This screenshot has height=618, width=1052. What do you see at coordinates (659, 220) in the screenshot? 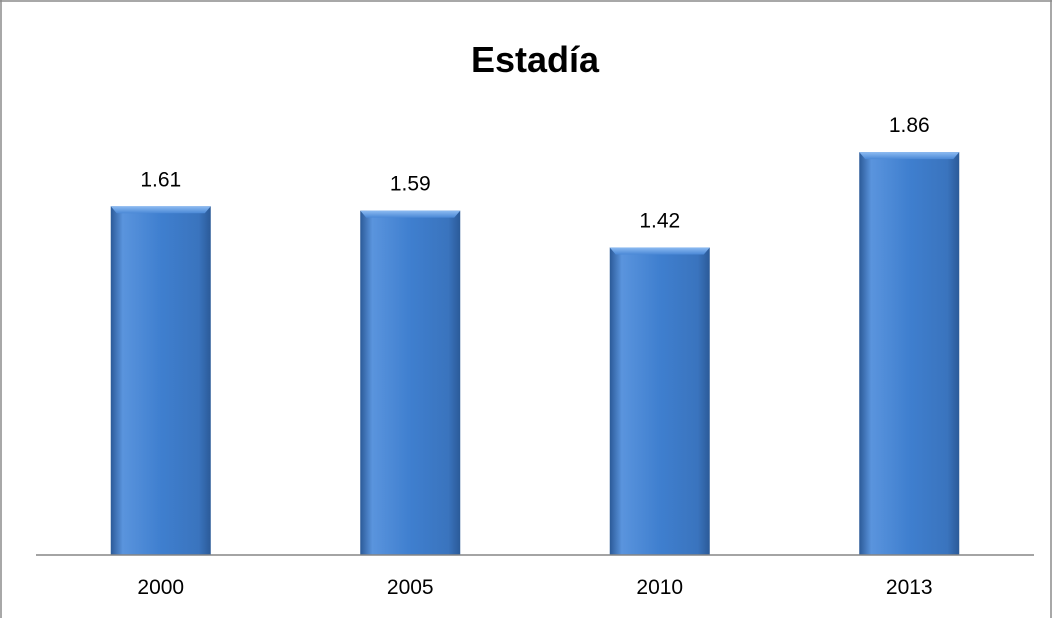
I see `value-label-2010: 1.42` at bounding box center [659, 220].